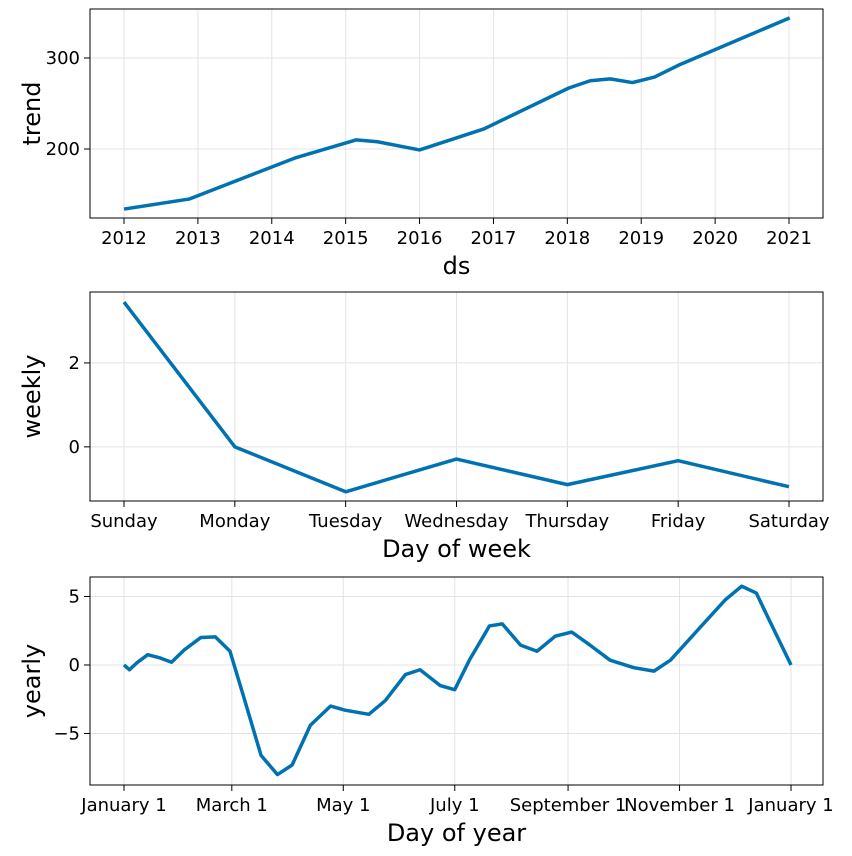 Image resolution: width=852 pixels, height=856 pixels. What do you see at coordinates (420, 238) in the screenshot?
I see `x-tick-label: 2016` at bounding box center [420, 238].